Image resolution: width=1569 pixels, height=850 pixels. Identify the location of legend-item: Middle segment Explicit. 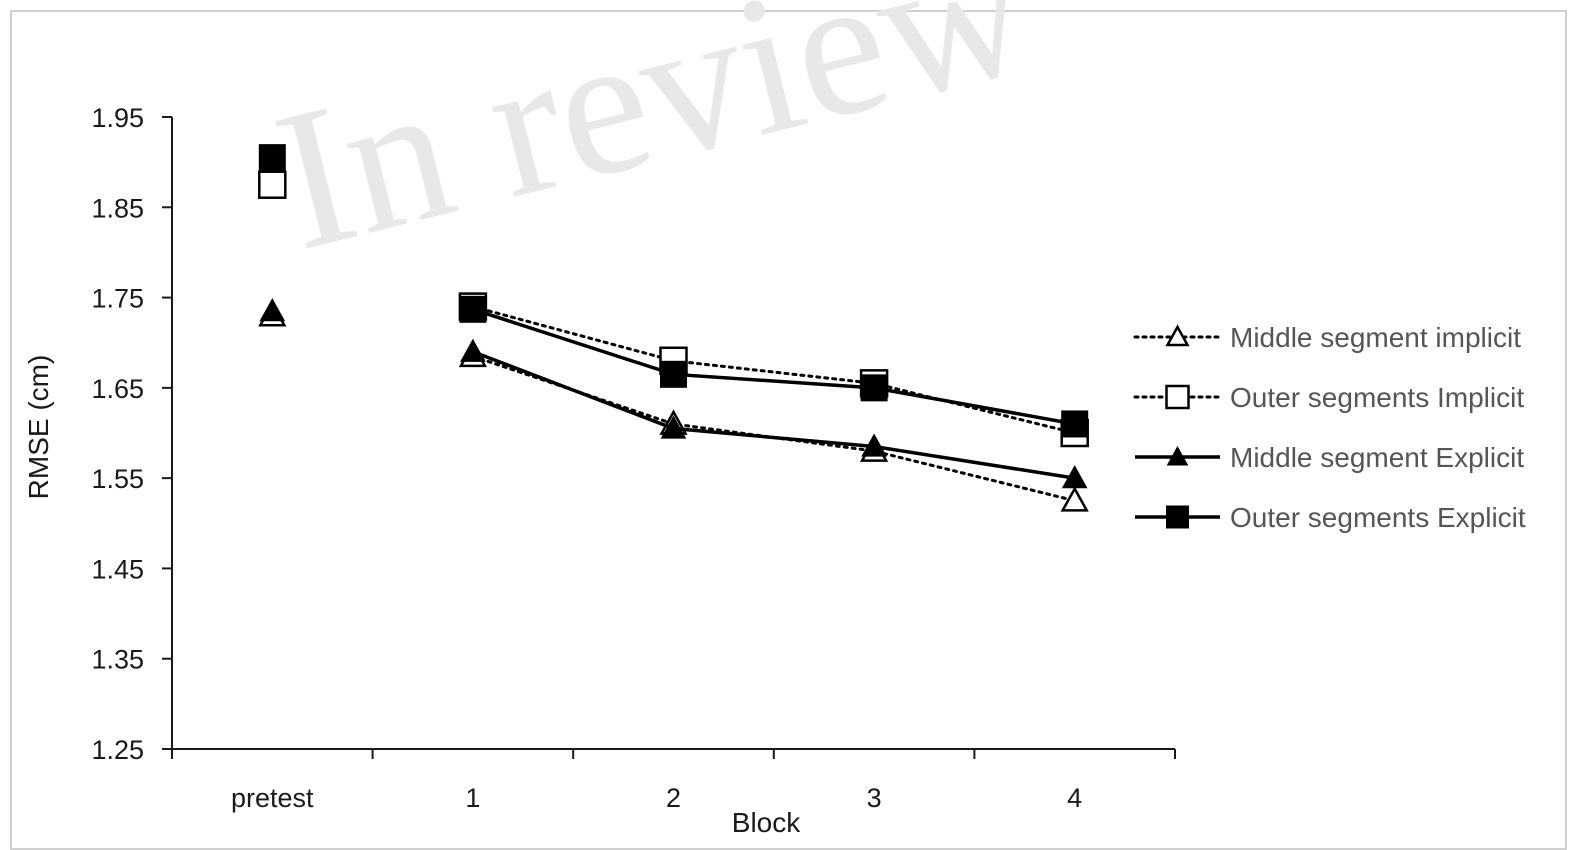
(1329, 457).